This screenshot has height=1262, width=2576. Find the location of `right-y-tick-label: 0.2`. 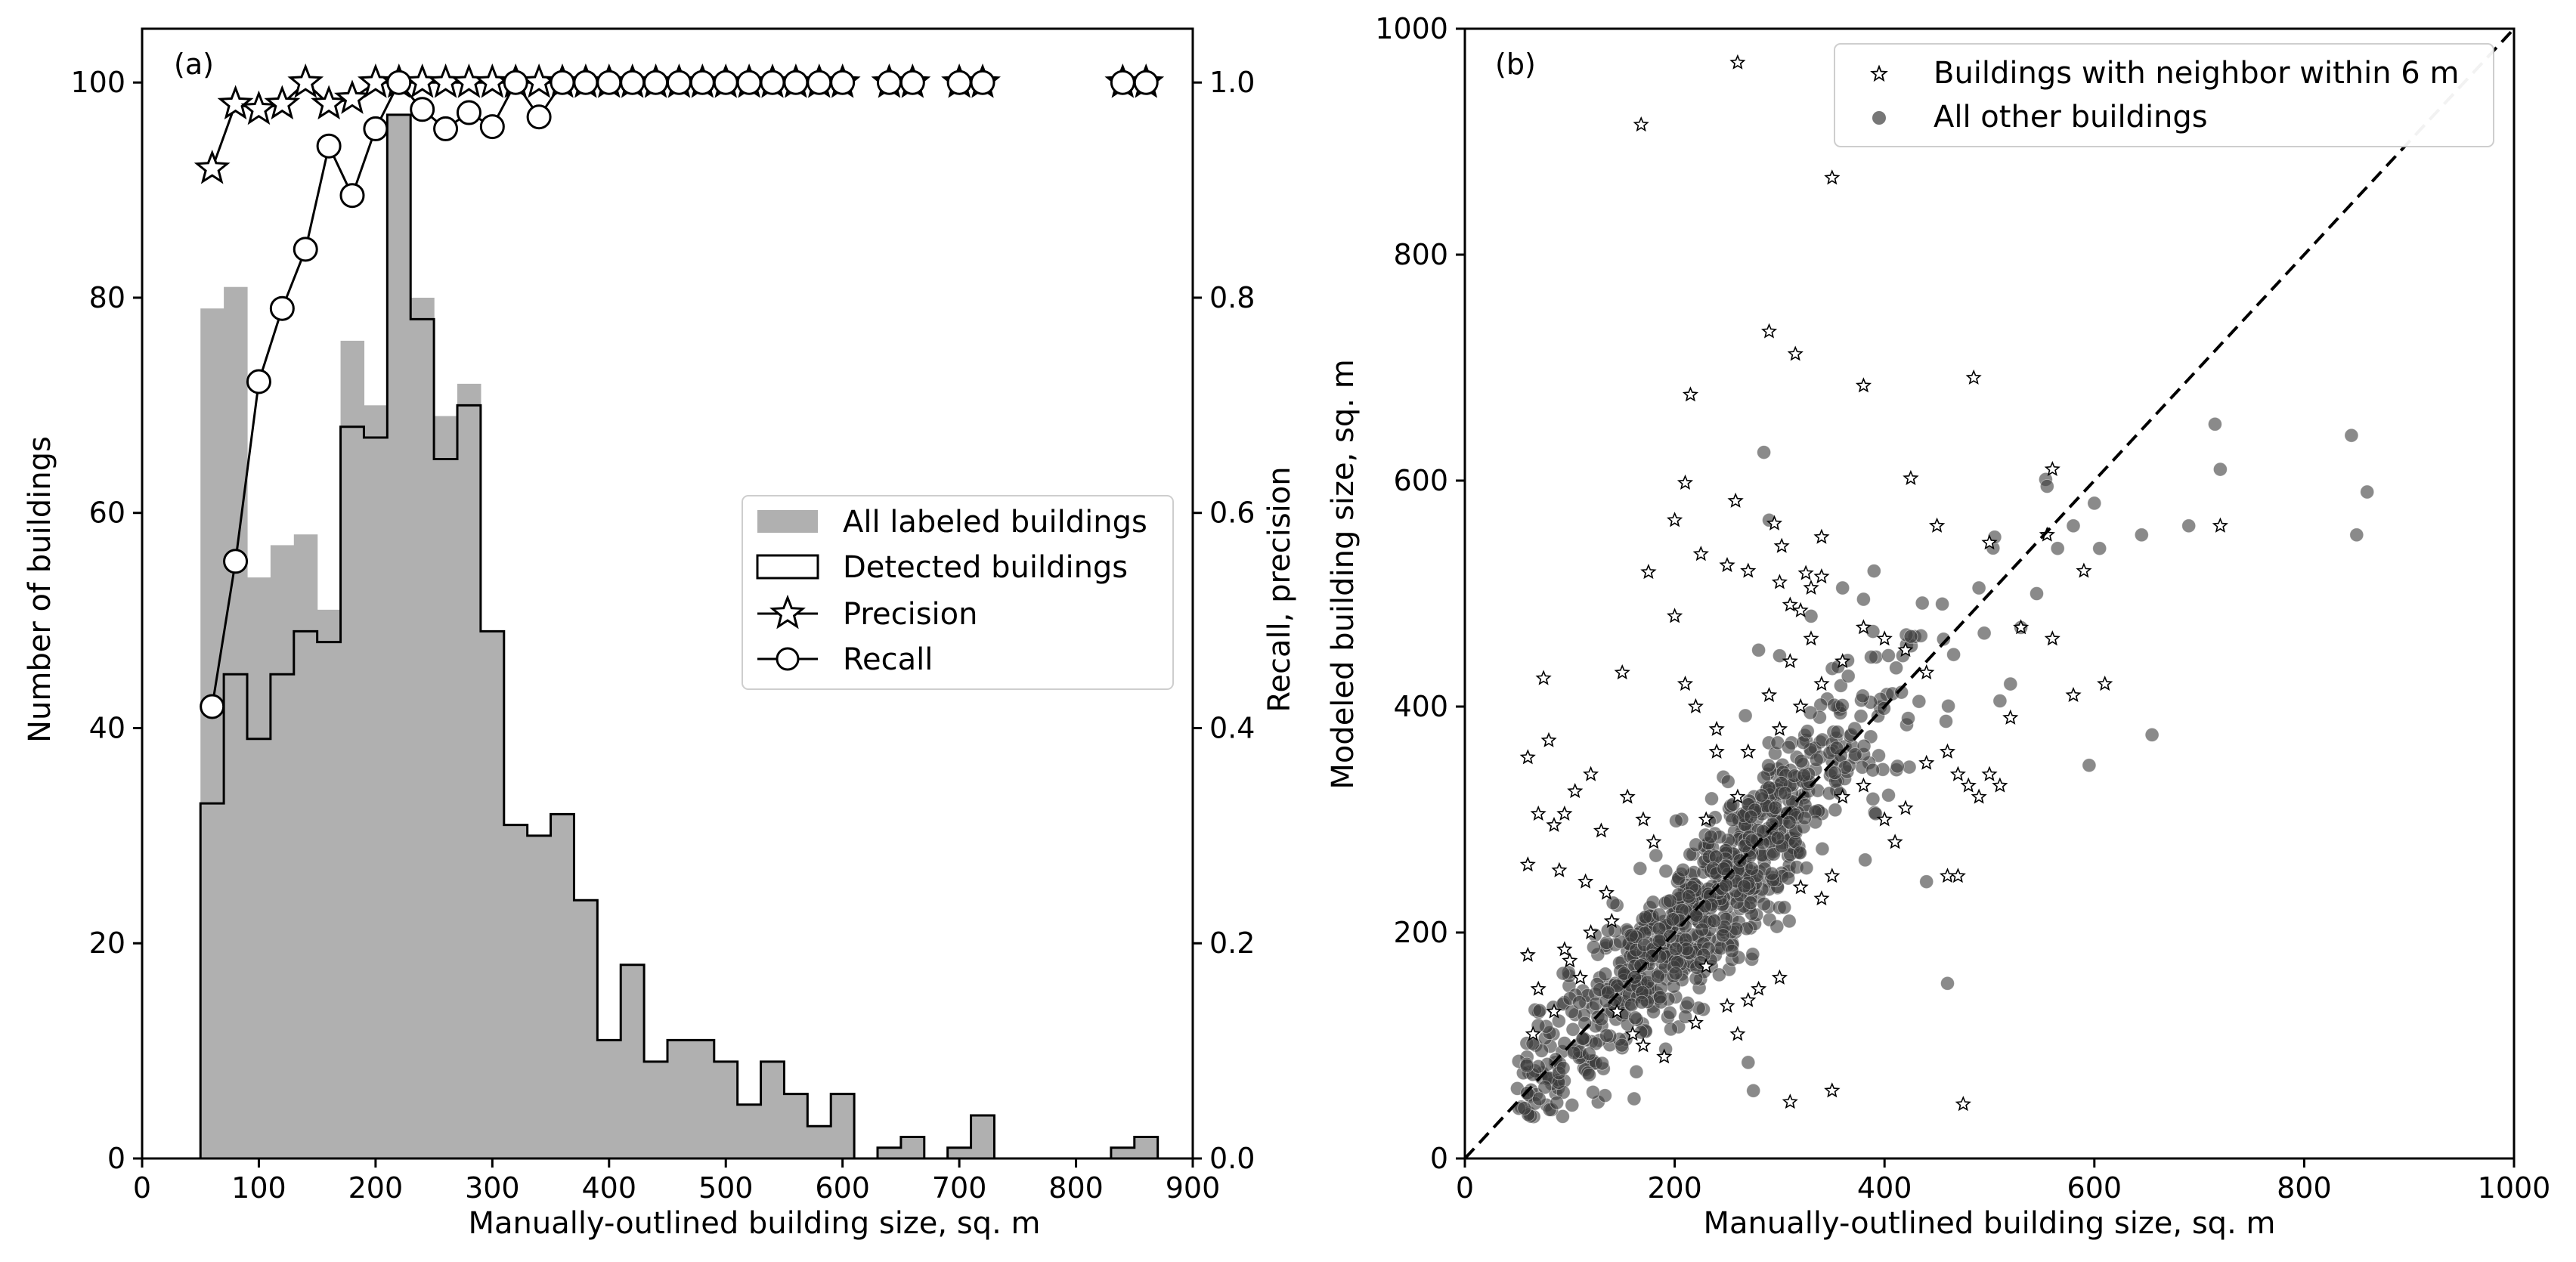

right-y-tick-label: 0.2 is located at coordinates (1232, 943).